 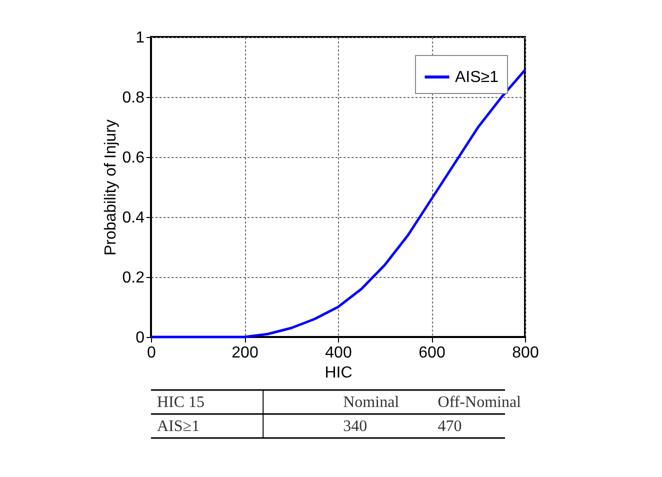 What do you see at coordinates (245, 353) in the screenshot?
I see `x-tick-label: 200` at bounding box center [245, 353].